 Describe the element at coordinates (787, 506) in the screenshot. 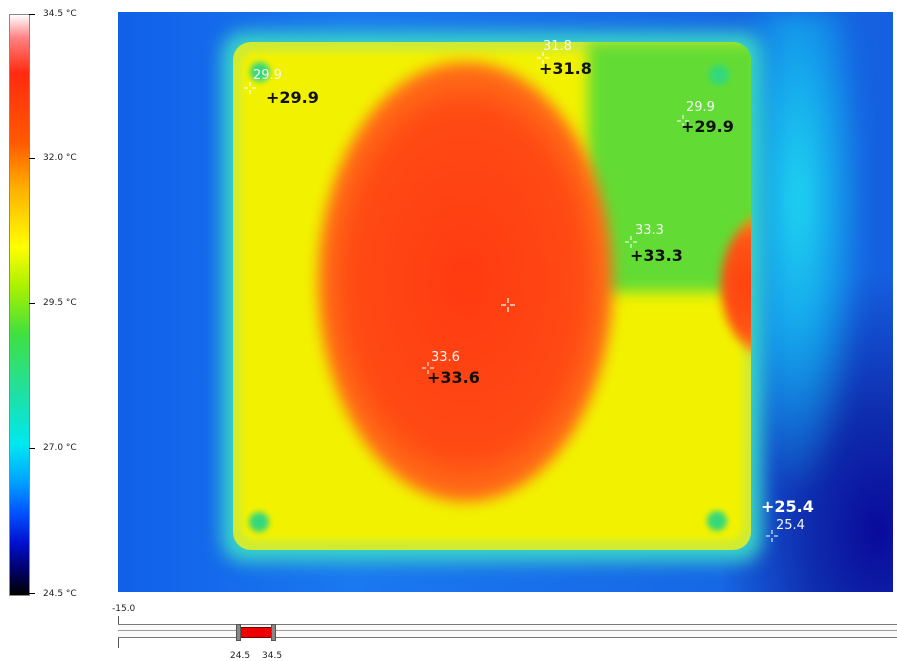

I see `point-6-value: +25.4` at that location.